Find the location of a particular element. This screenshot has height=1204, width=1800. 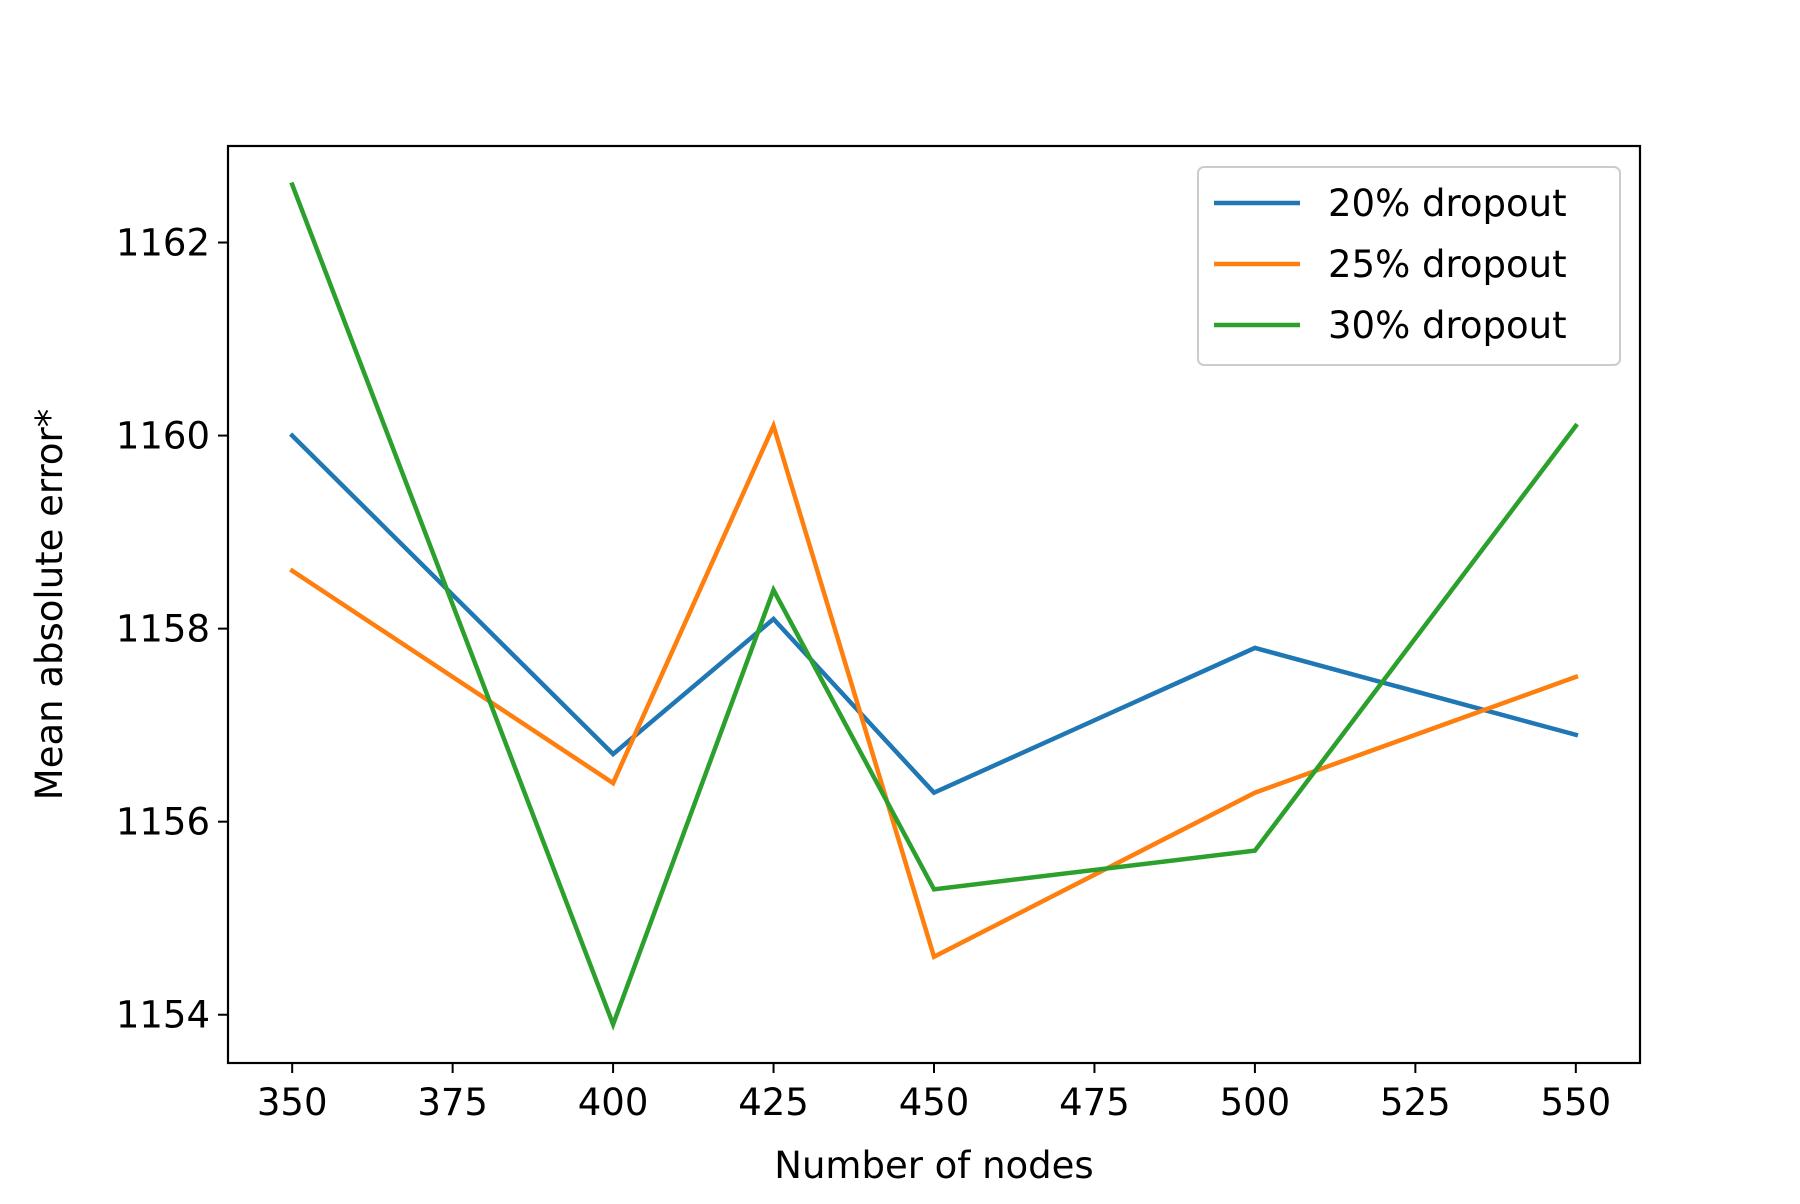

y-tick-label: 1154 is located at coordinates (163, 1015).